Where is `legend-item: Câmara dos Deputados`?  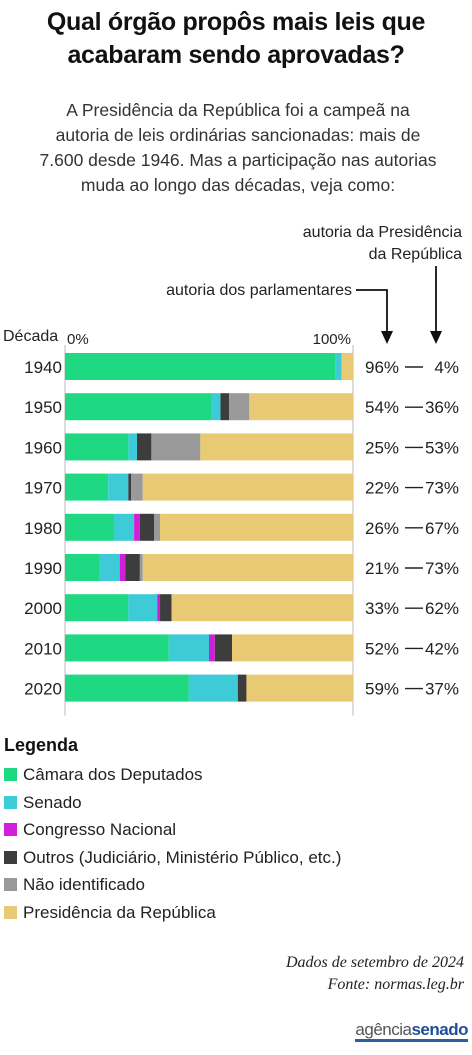
legend-item: Câmara dos Deputados is located at coordinates (172, 775).